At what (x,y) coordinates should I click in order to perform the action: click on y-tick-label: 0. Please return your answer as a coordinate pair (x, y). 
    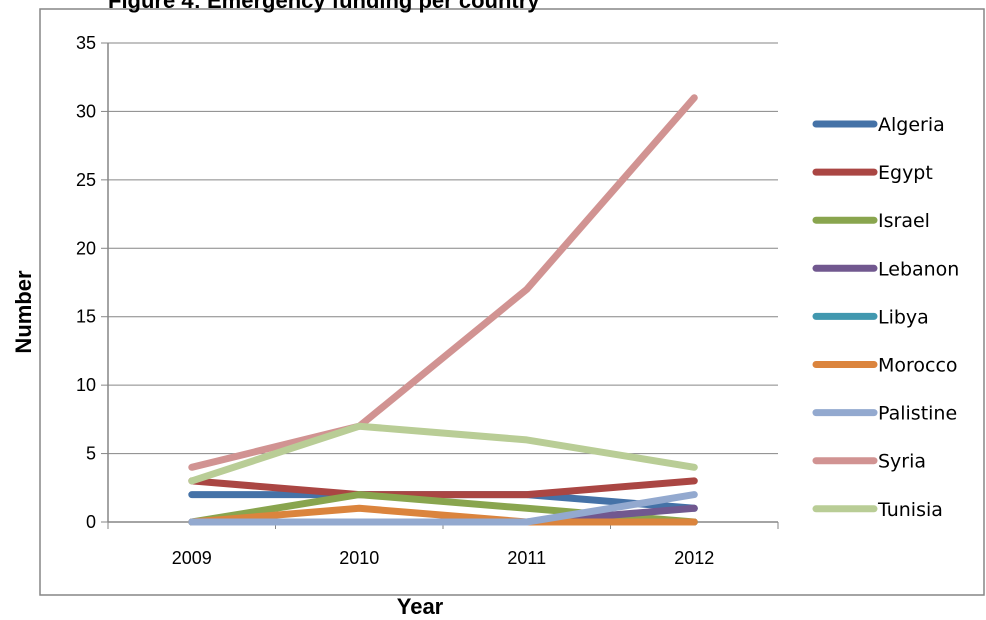
    Looking at the image, I should click on (91, 522).